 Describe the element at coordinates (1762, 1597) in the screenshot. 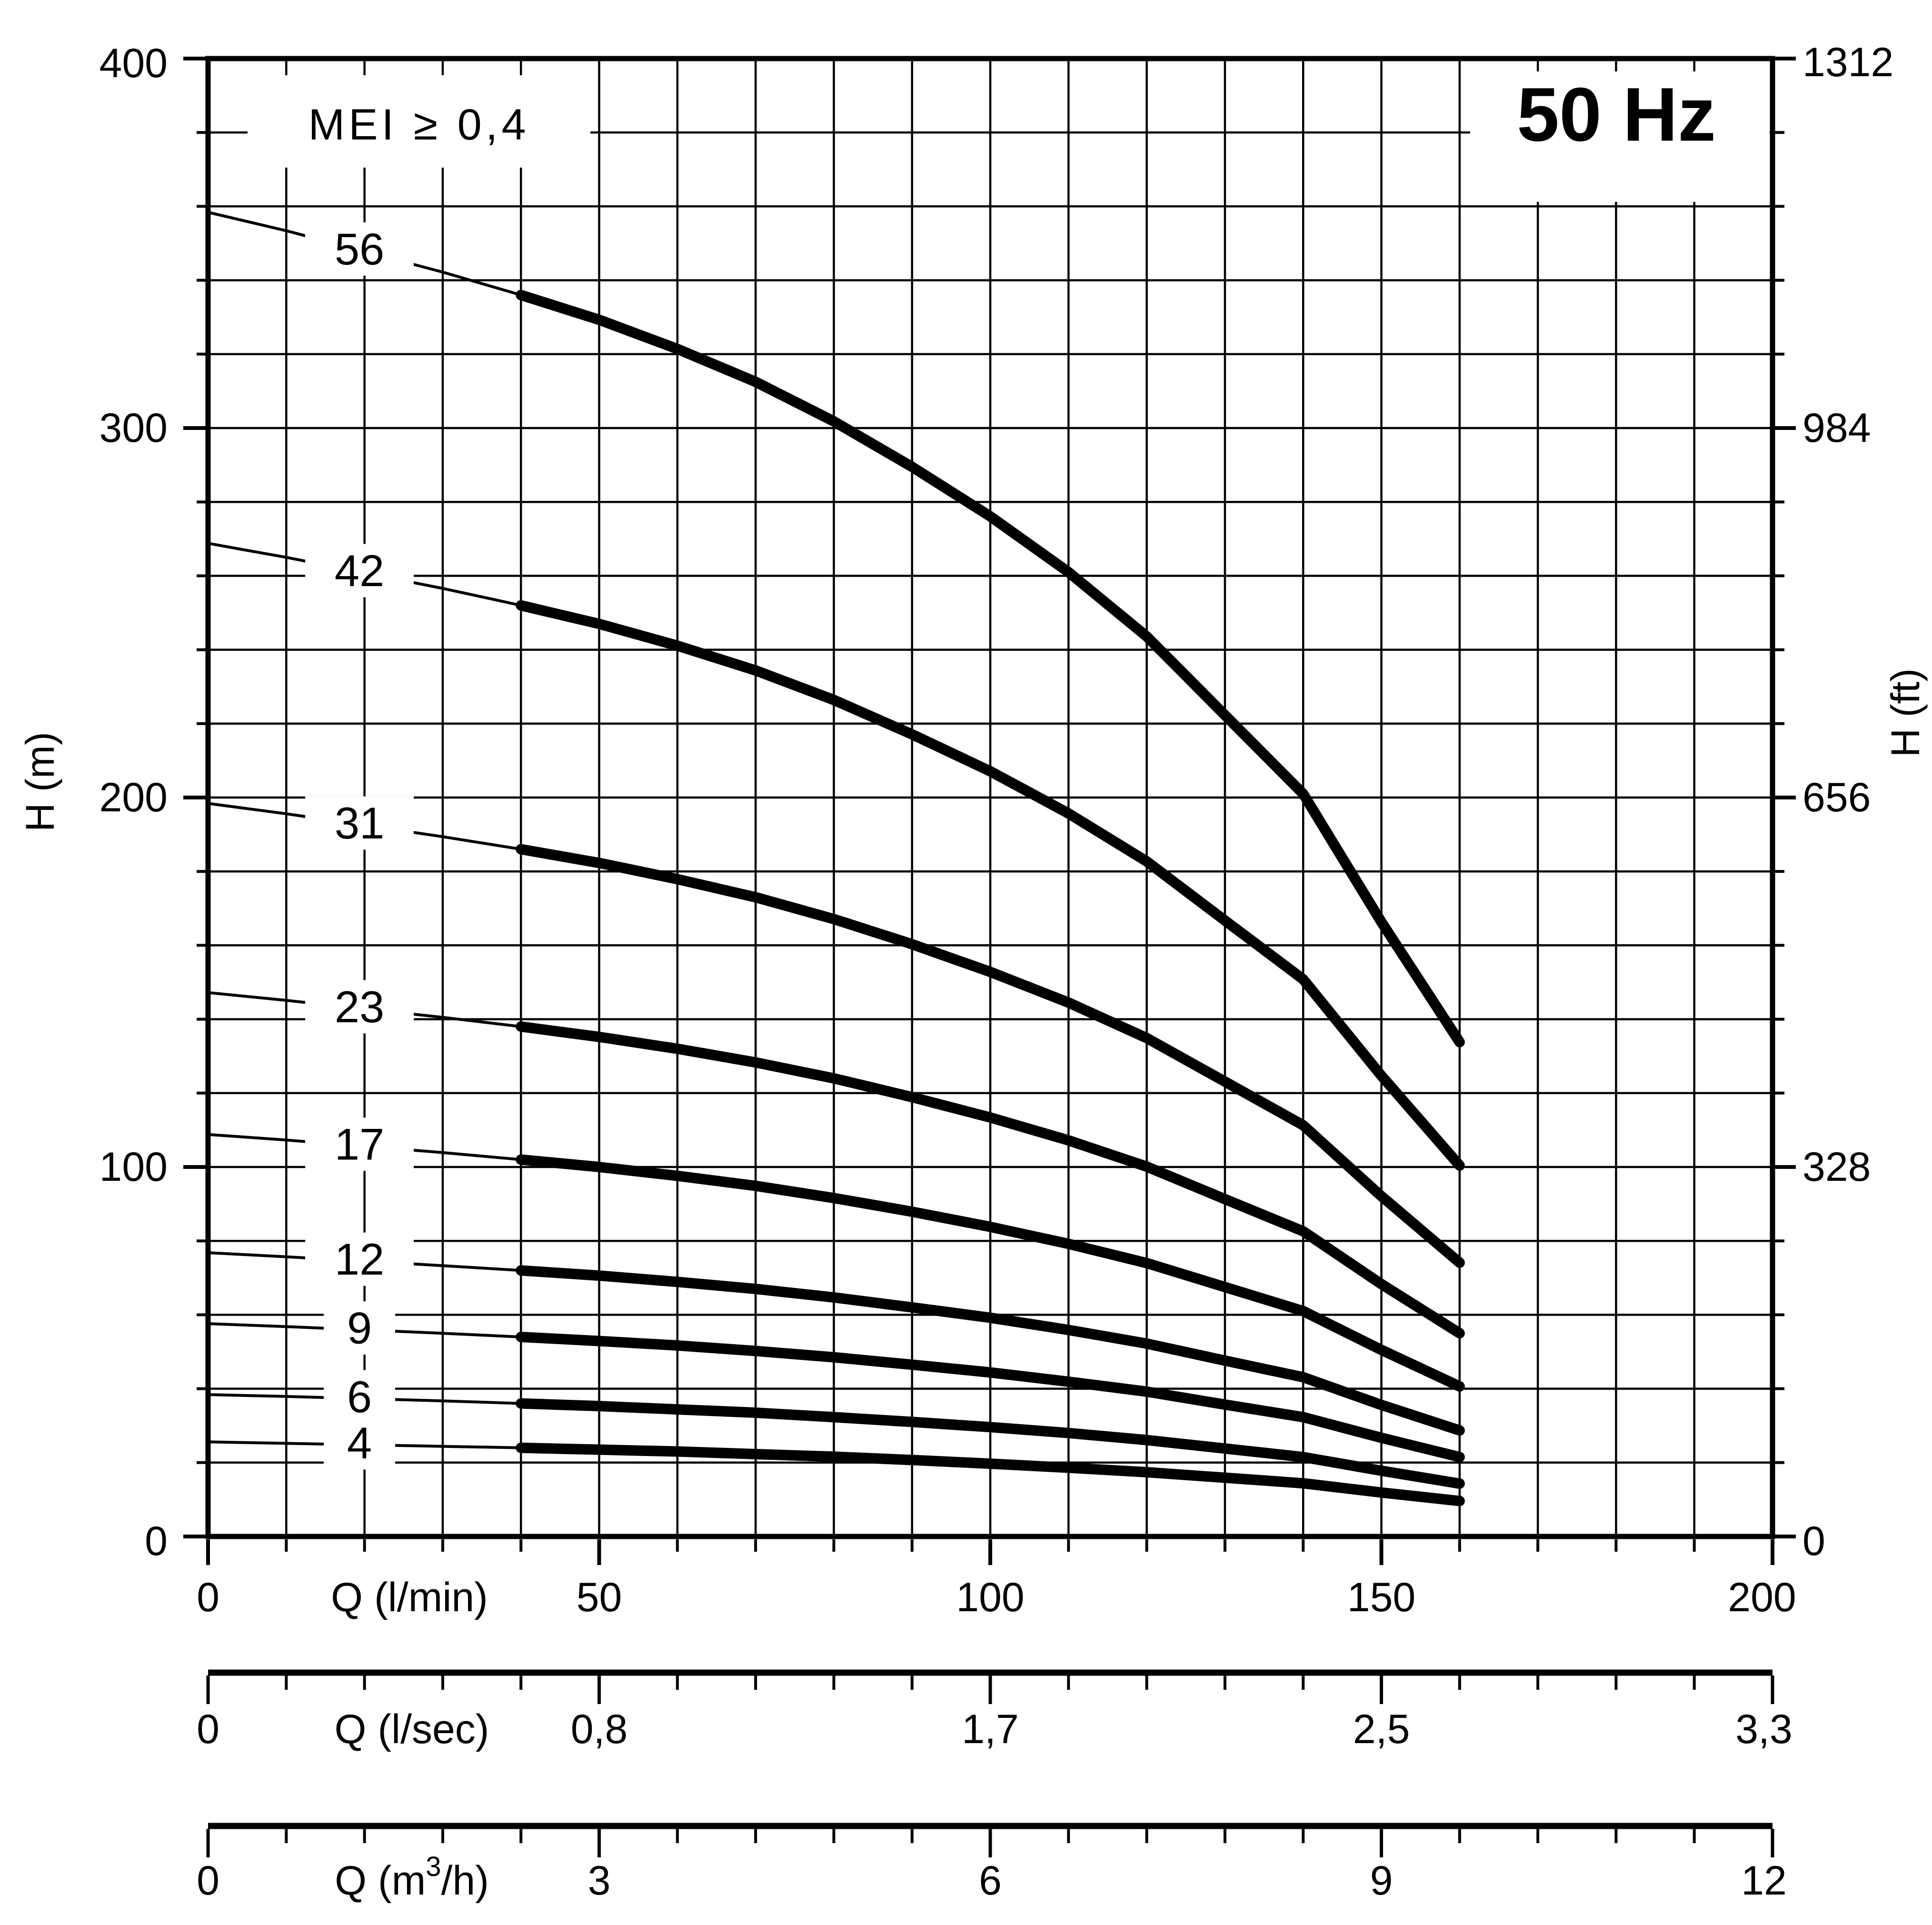

I see `x-main-tick-label: 200` at that location.